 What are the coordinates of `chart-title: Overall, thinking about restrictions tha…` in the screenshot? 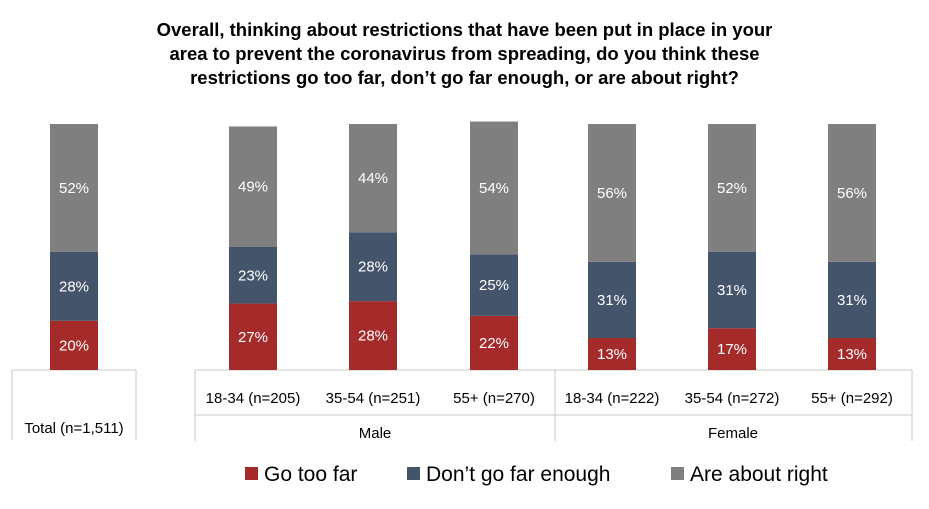 It's located at (464, 53).